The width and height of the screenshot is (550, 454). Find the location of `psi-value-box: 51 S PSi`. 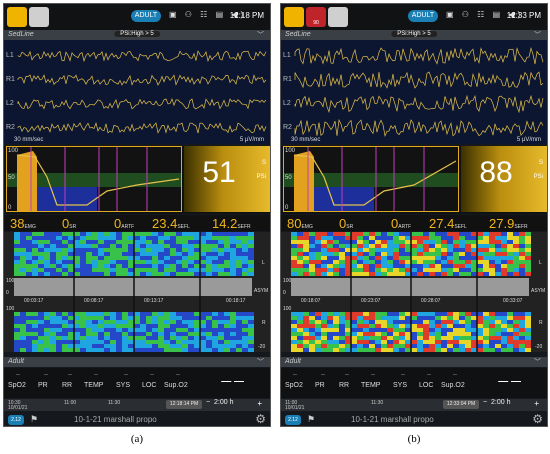

psi-value-box: 51 S PSi is located at coordinates (227, 179).